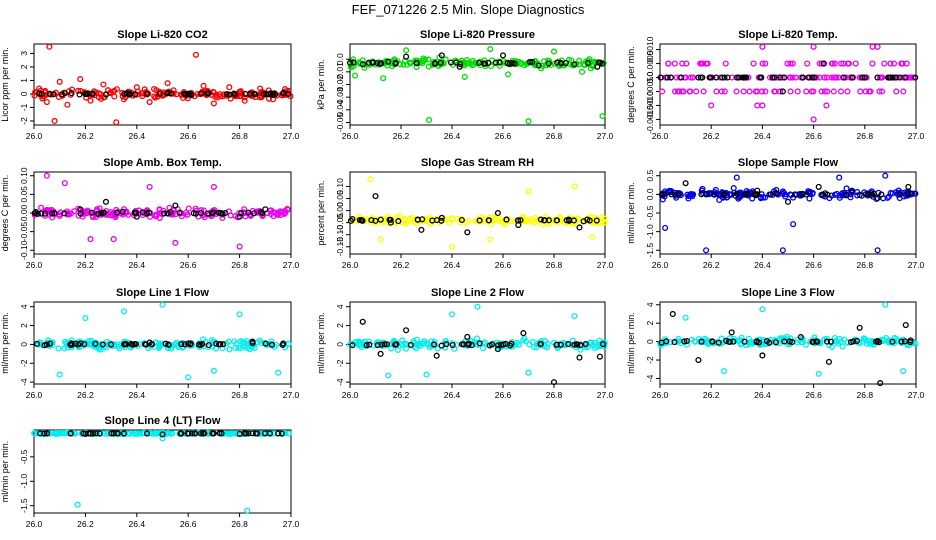  Describe the element at coordinates (340, 382) in the screenshot. I see `y-tick-label: -4` at that location.